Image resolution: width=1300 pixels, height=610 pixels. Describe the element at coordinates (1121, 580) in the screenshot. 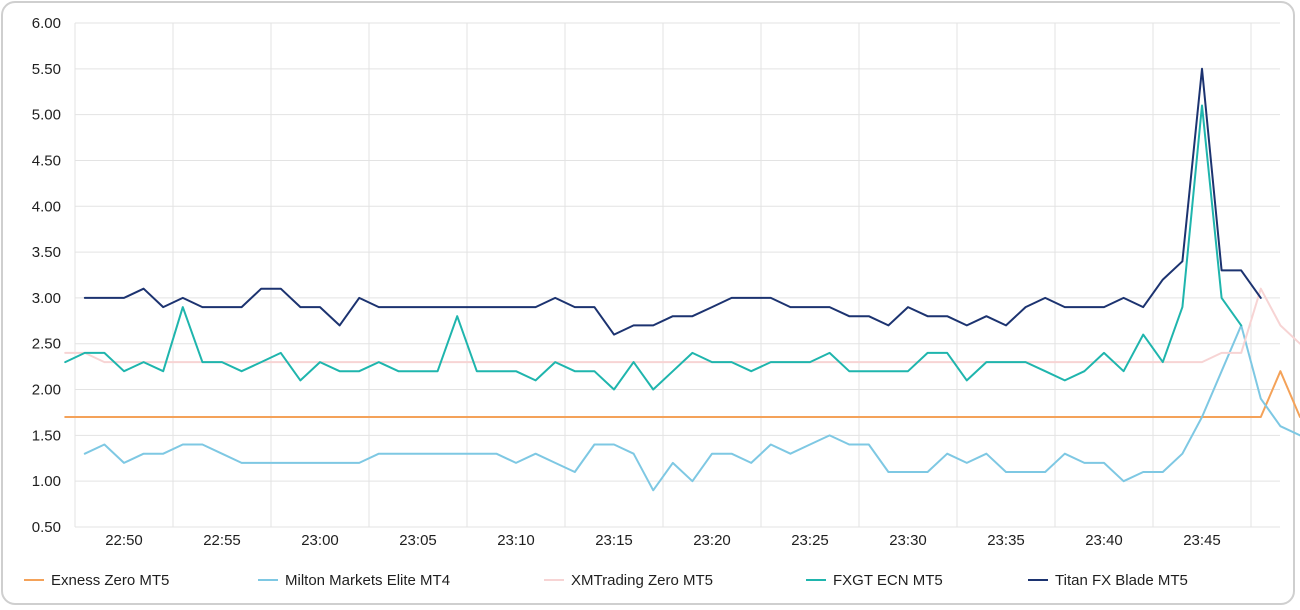

I see `legend-label-titan-fx-blade-mt5: Titan FX Blade MT5` at that location.